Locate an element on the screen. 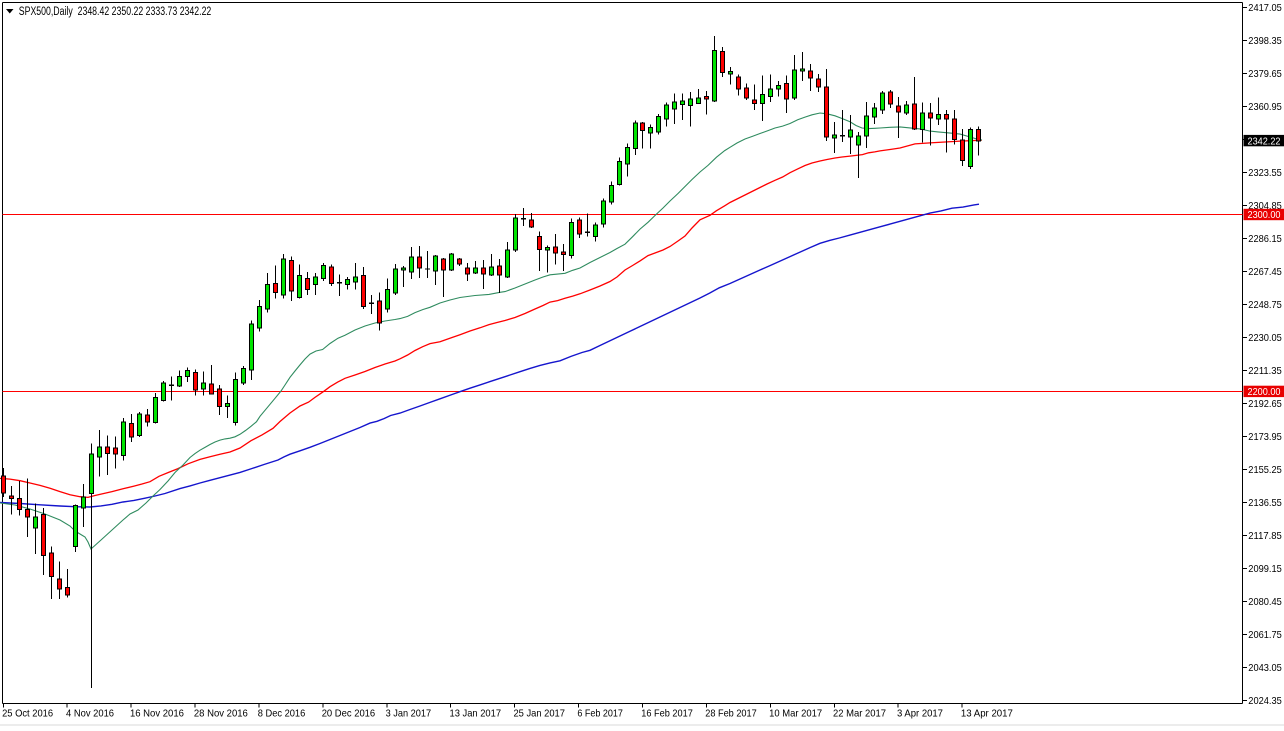  svg-text: 2211.35 is located at coordinates (1265, 371).